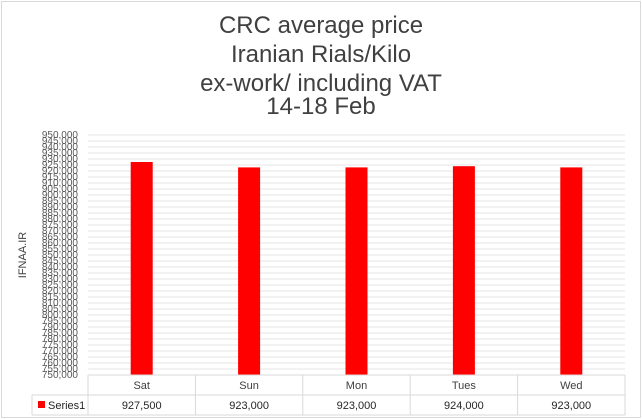 This screenshot has width=642, height=419. I want to click on bar-tues, so click(463, 270).